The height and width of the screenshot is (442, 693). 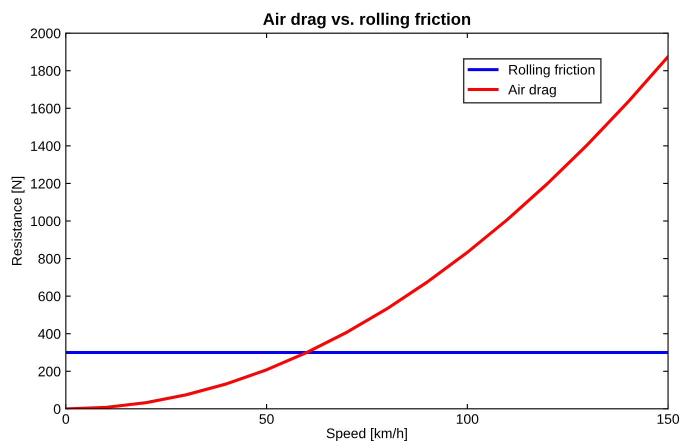 I want to click on y-tick-label: 1400, so click(x=45, y=146).